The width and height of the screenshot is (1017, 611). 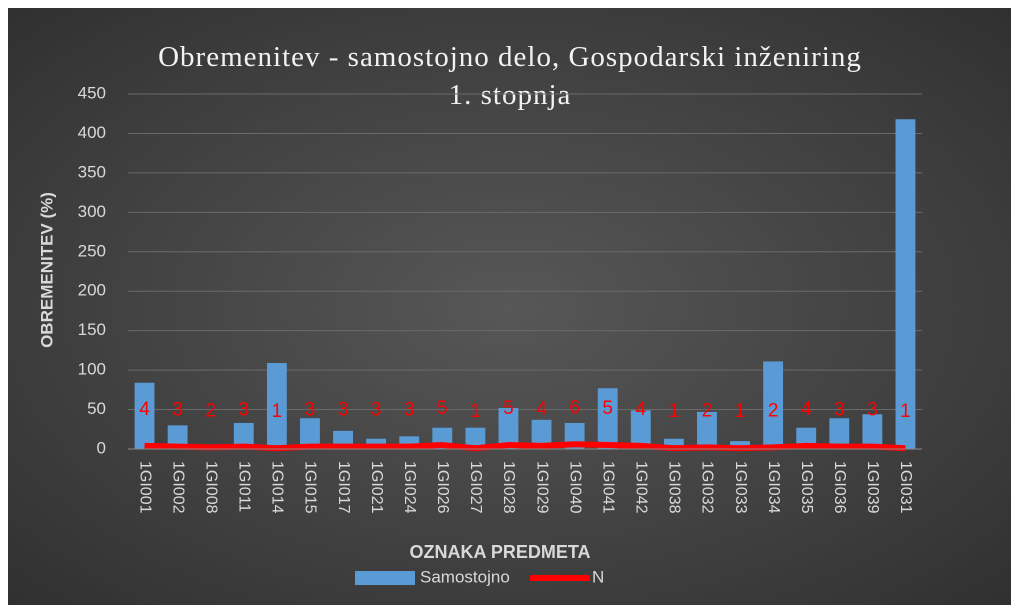 What do you see at coordinates (92, 329) in the screenshot?
I see `y-tick-label: 150` at bounding box center [92, 329].